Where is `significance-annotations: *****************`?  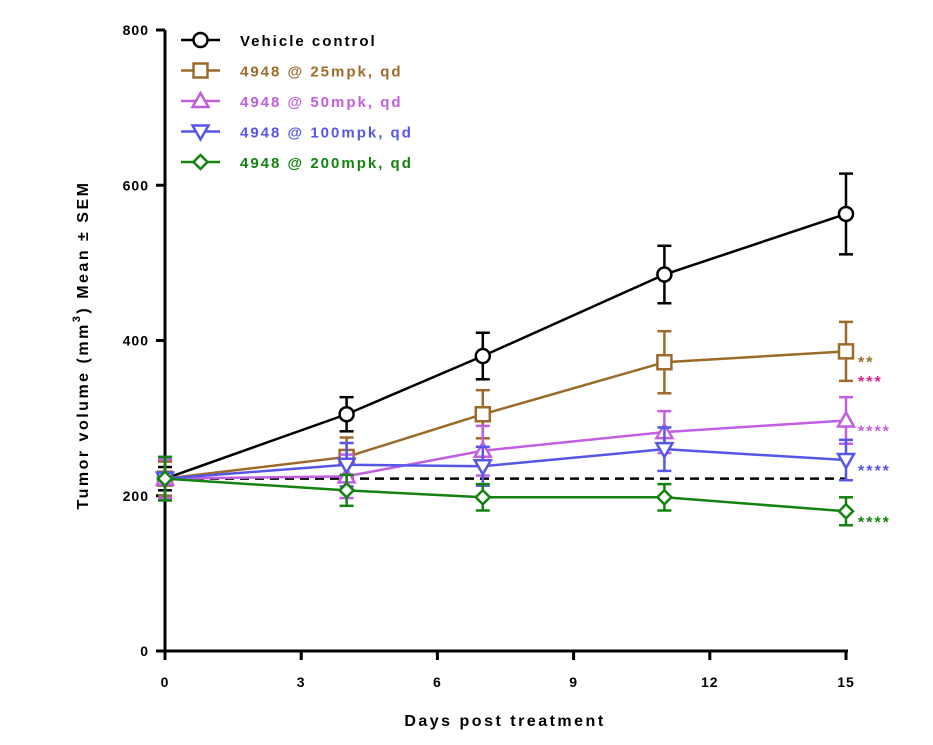 significance-annotations: ***************** is located at coordinates (874, 442).